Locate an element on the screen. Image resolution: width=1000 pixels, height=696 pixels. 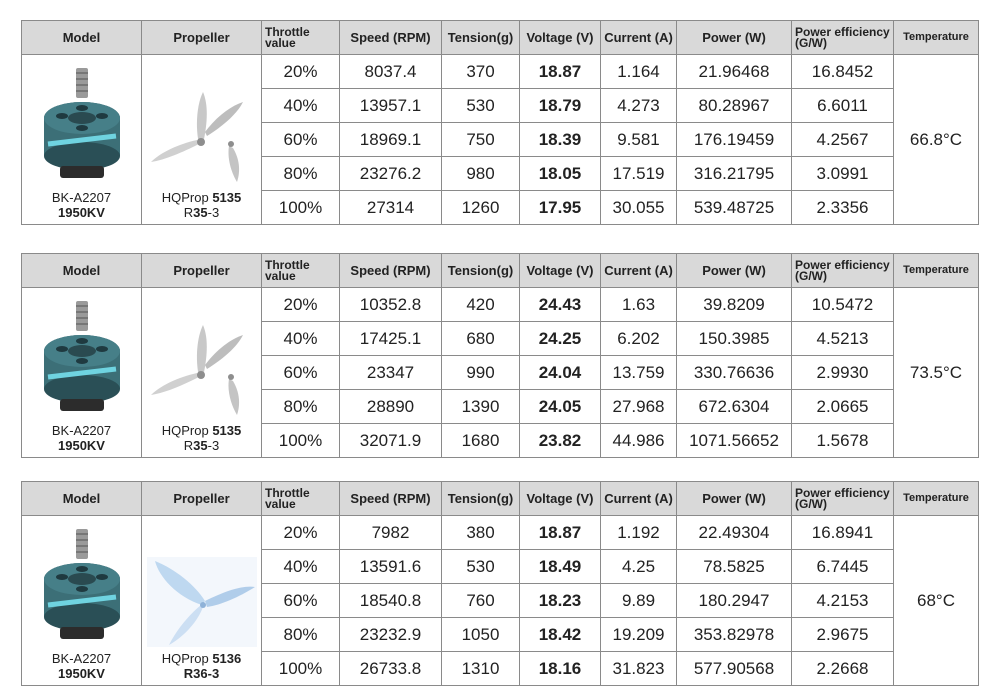
voltage-cell: 23.82 is located at coordinates (560, 440).